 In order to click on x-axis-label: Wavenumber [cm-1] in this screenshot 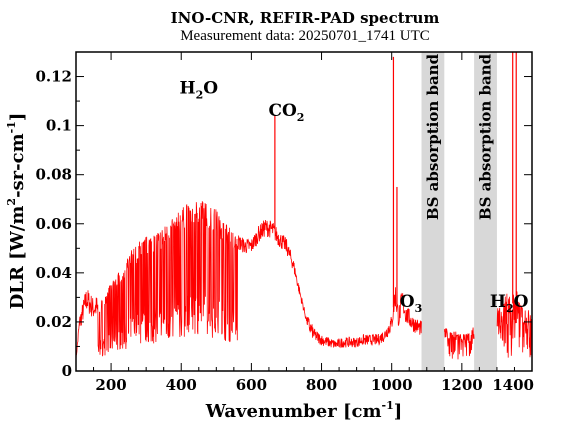, I will do `click(304, 410)`.